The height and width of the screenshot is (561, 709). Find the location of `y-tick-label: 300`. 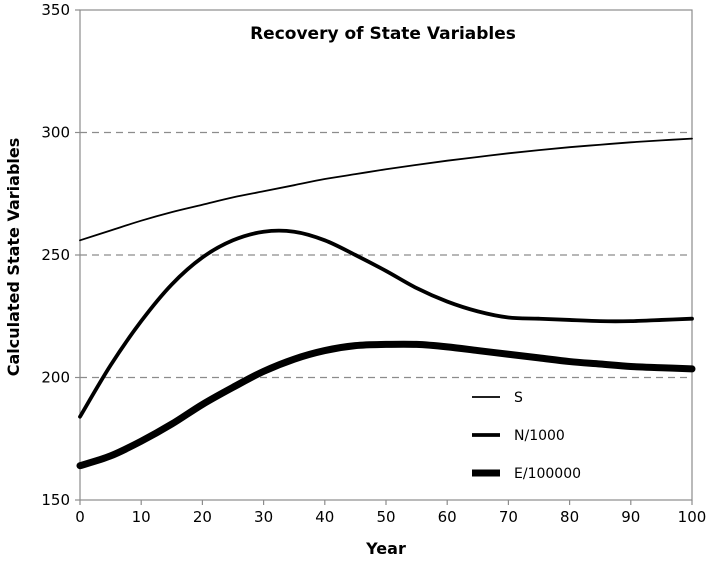

y-tick-label: 300 is located at coordinates (55, 133).